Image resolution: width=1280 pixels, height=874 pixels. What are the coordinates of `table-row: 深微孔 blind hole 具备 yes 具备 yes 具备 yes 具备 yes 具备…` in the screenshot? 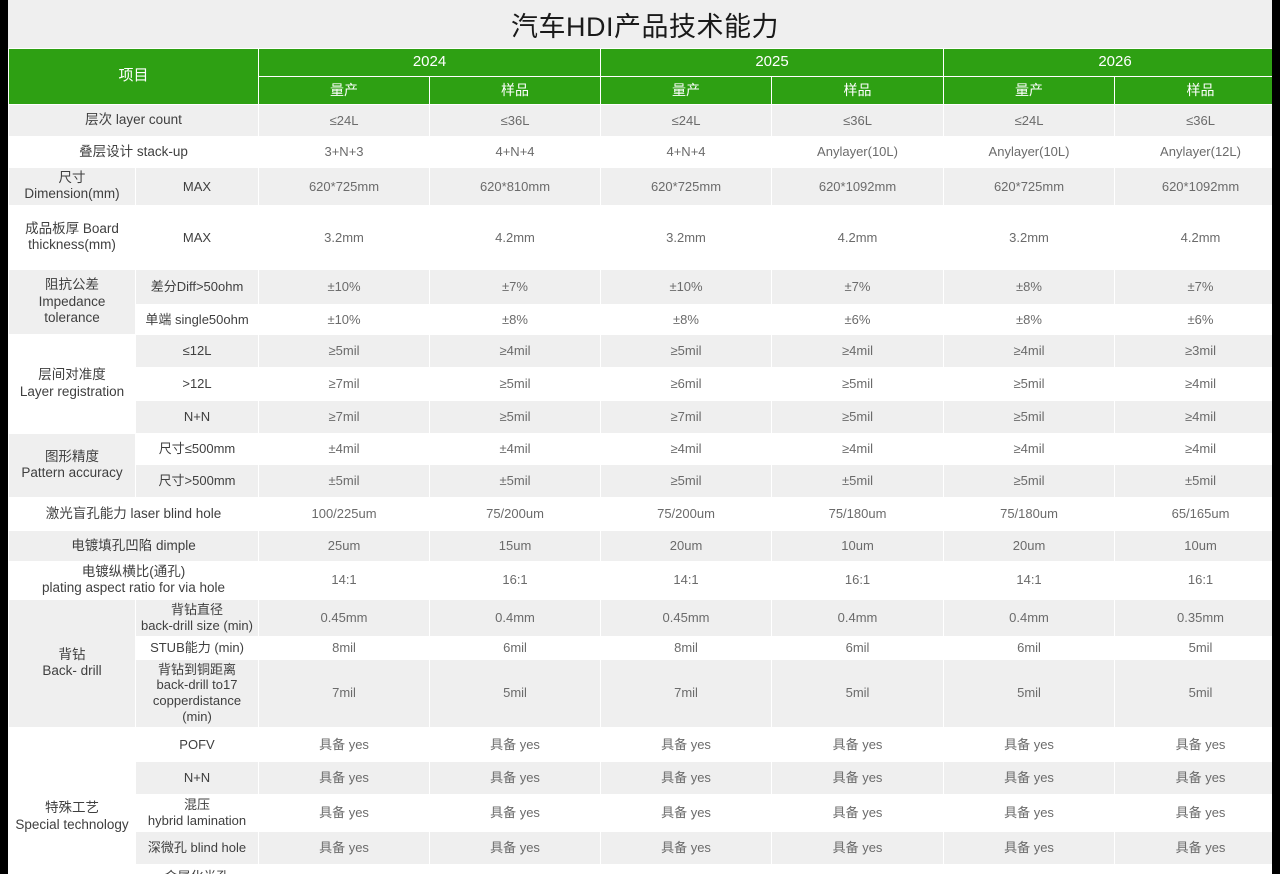 It's located at (640, 847).